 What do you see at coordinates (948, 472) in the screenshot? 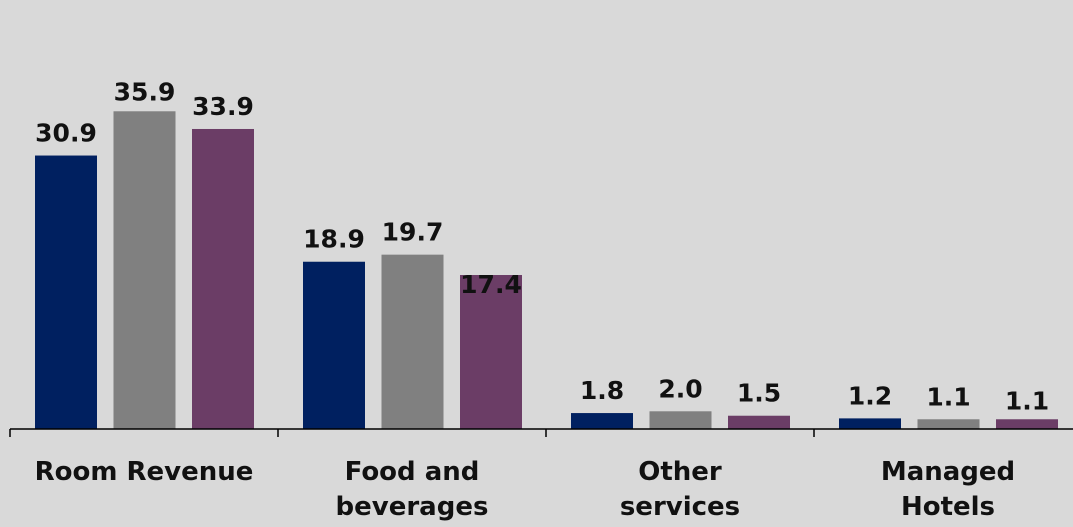
I see `category-label-3-line-0: Managed` at bounding box center [948, 472].